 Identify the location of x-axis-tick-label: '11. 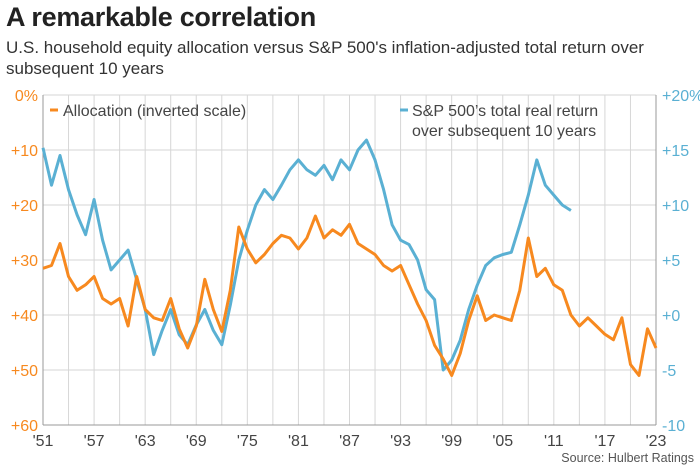
(554, 441).